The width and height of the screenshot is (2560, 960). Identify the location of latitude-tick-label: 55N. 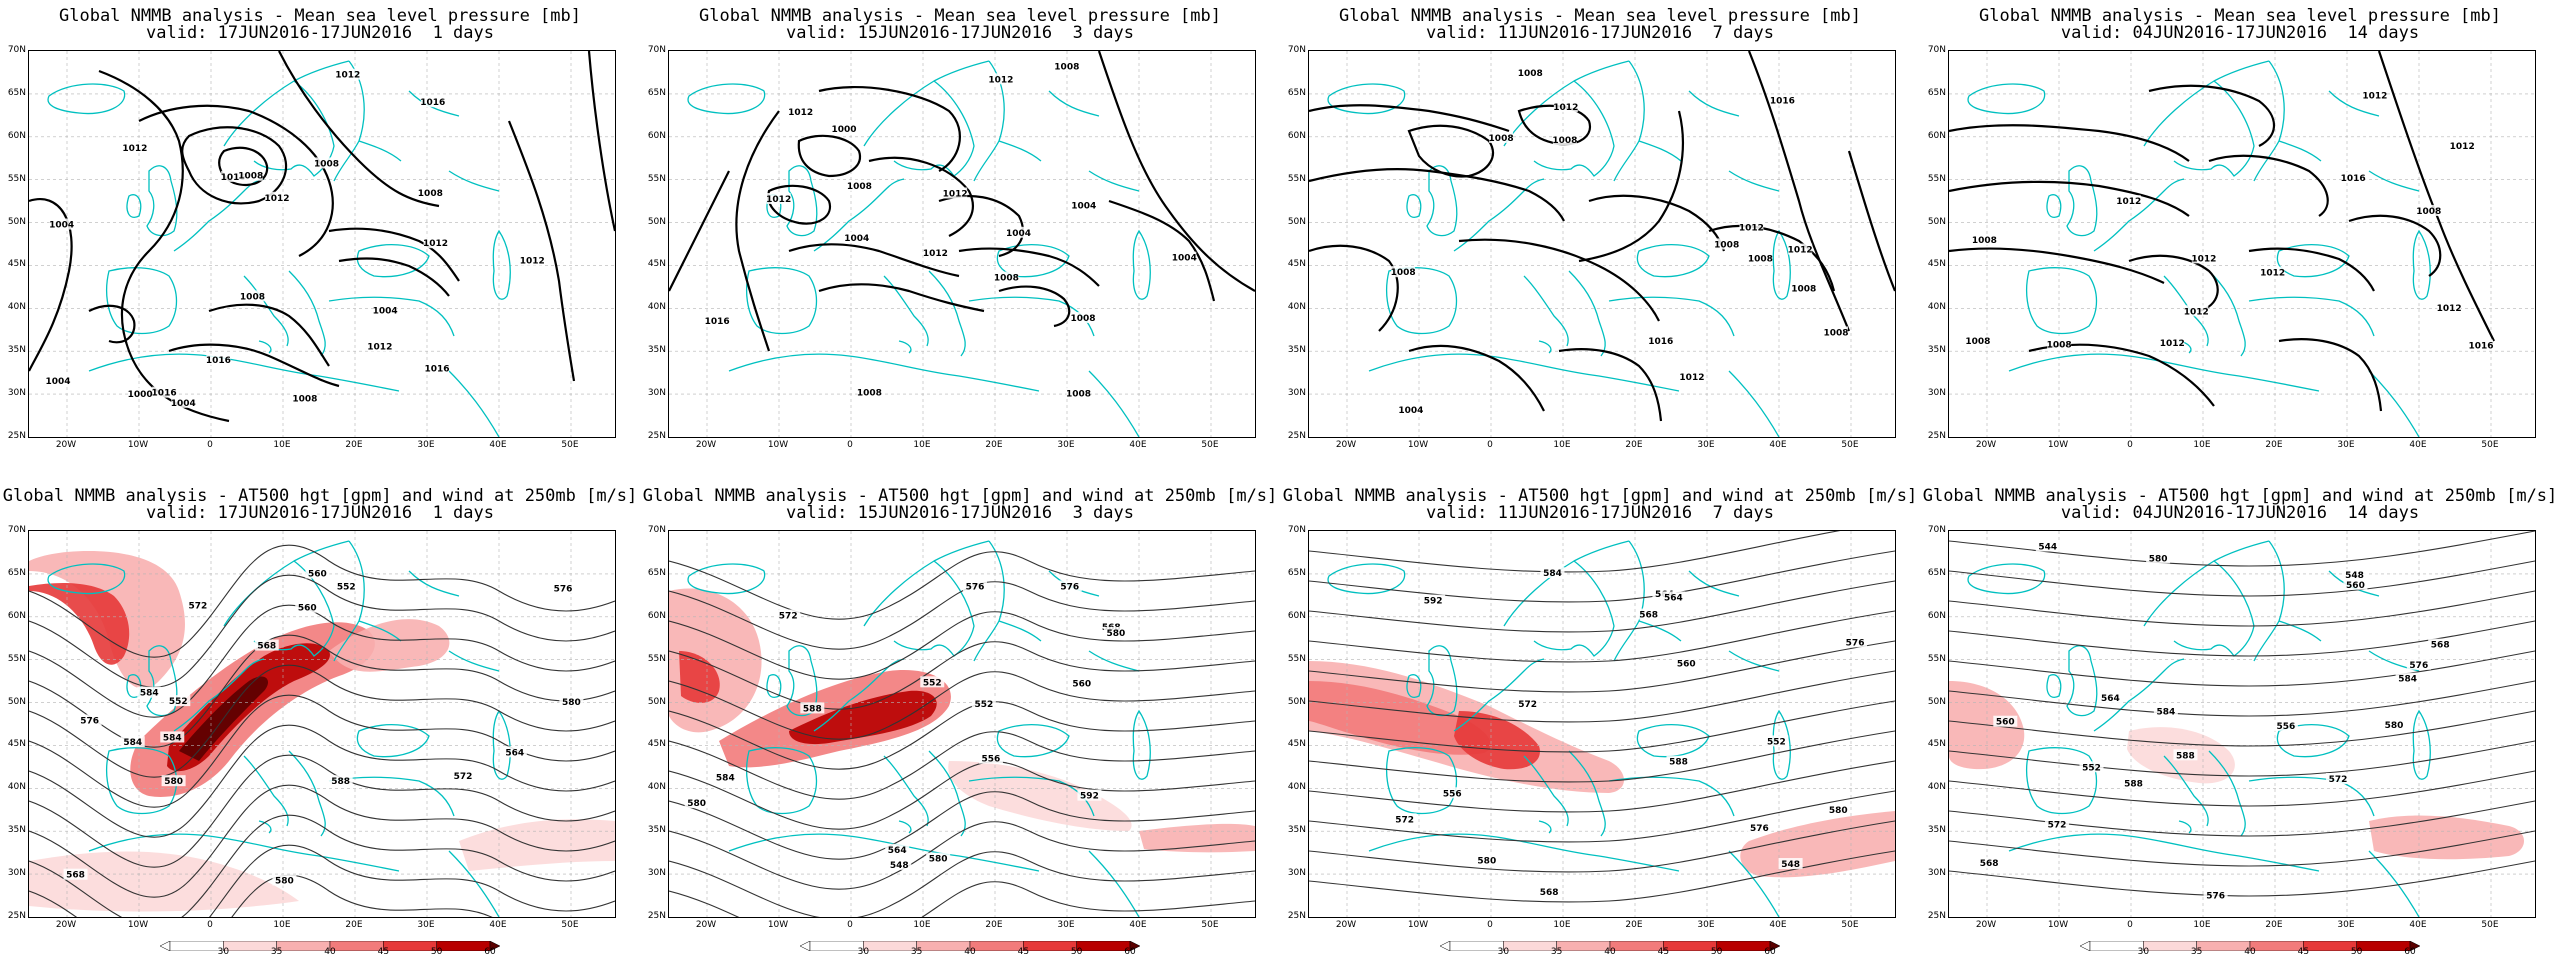
(1936, 658).